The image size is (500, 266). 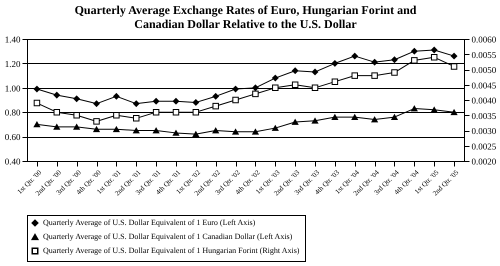 What do you see at coordinates (484, 70) in the screenshot?
I see `y2-tick-label: 0.0050` at bounding box center [484, 70].